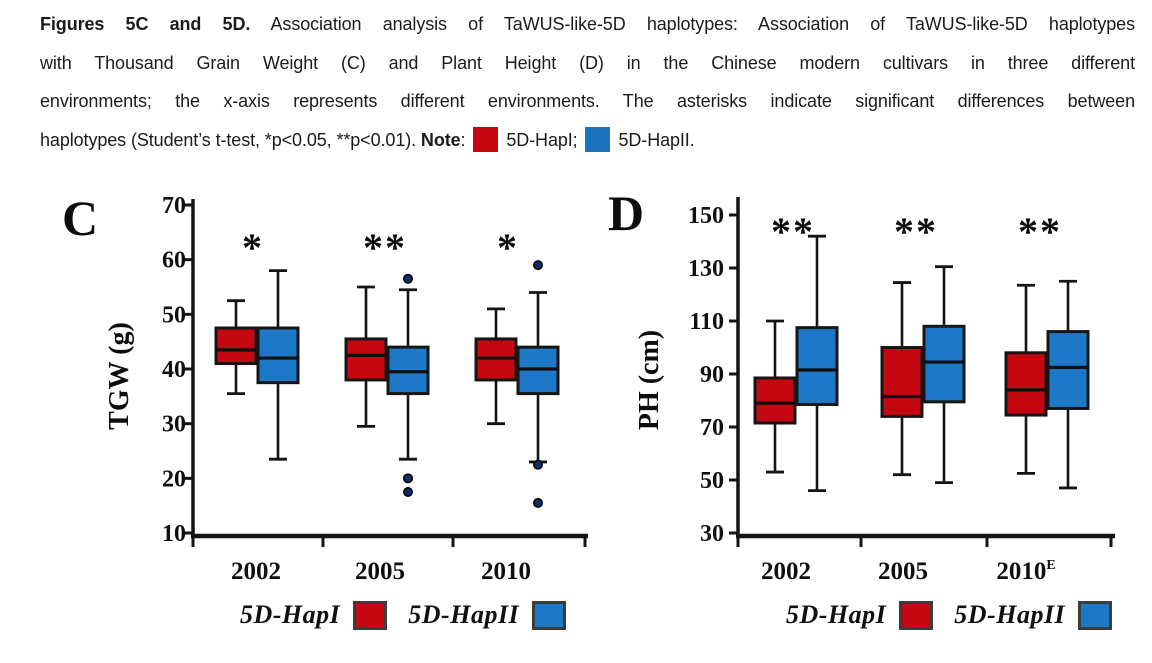  I want to click on panel-label-d: D, so click(626, 213).